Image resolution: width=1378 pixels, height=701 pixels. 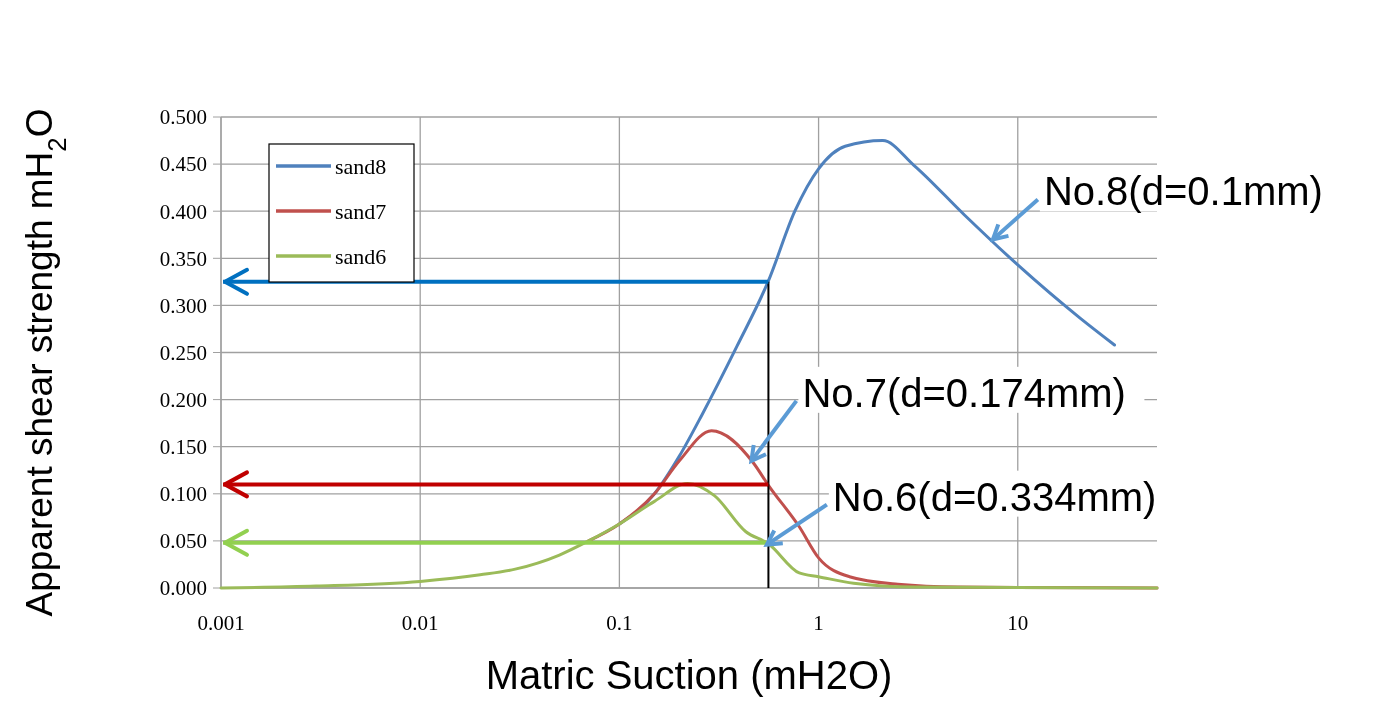 What do you see at coordinates (818, 623) in the screenshot?
I see `x-tick-label: 1` at bounding box center [818, 623].